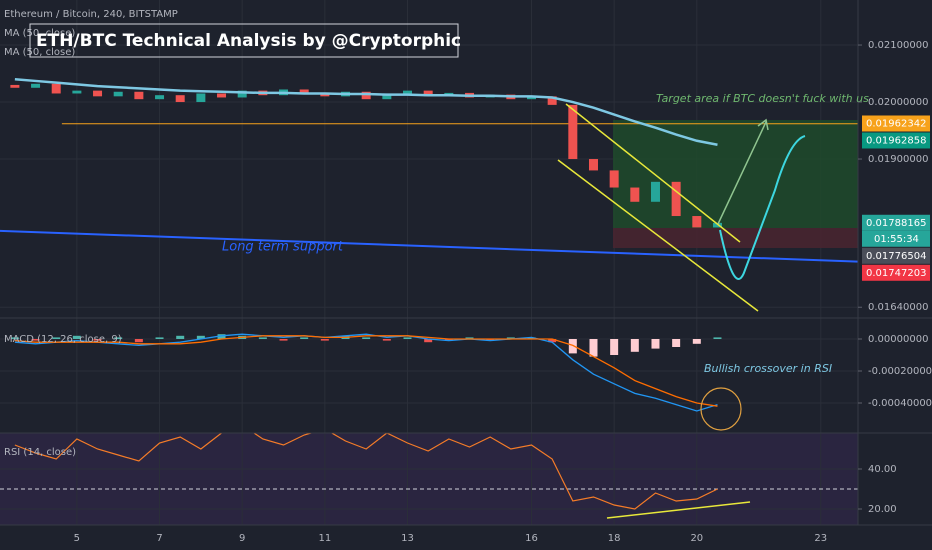 The width and height of the screenshot is (932, 550). I want to click on channel-bottom, so click(658, 235).